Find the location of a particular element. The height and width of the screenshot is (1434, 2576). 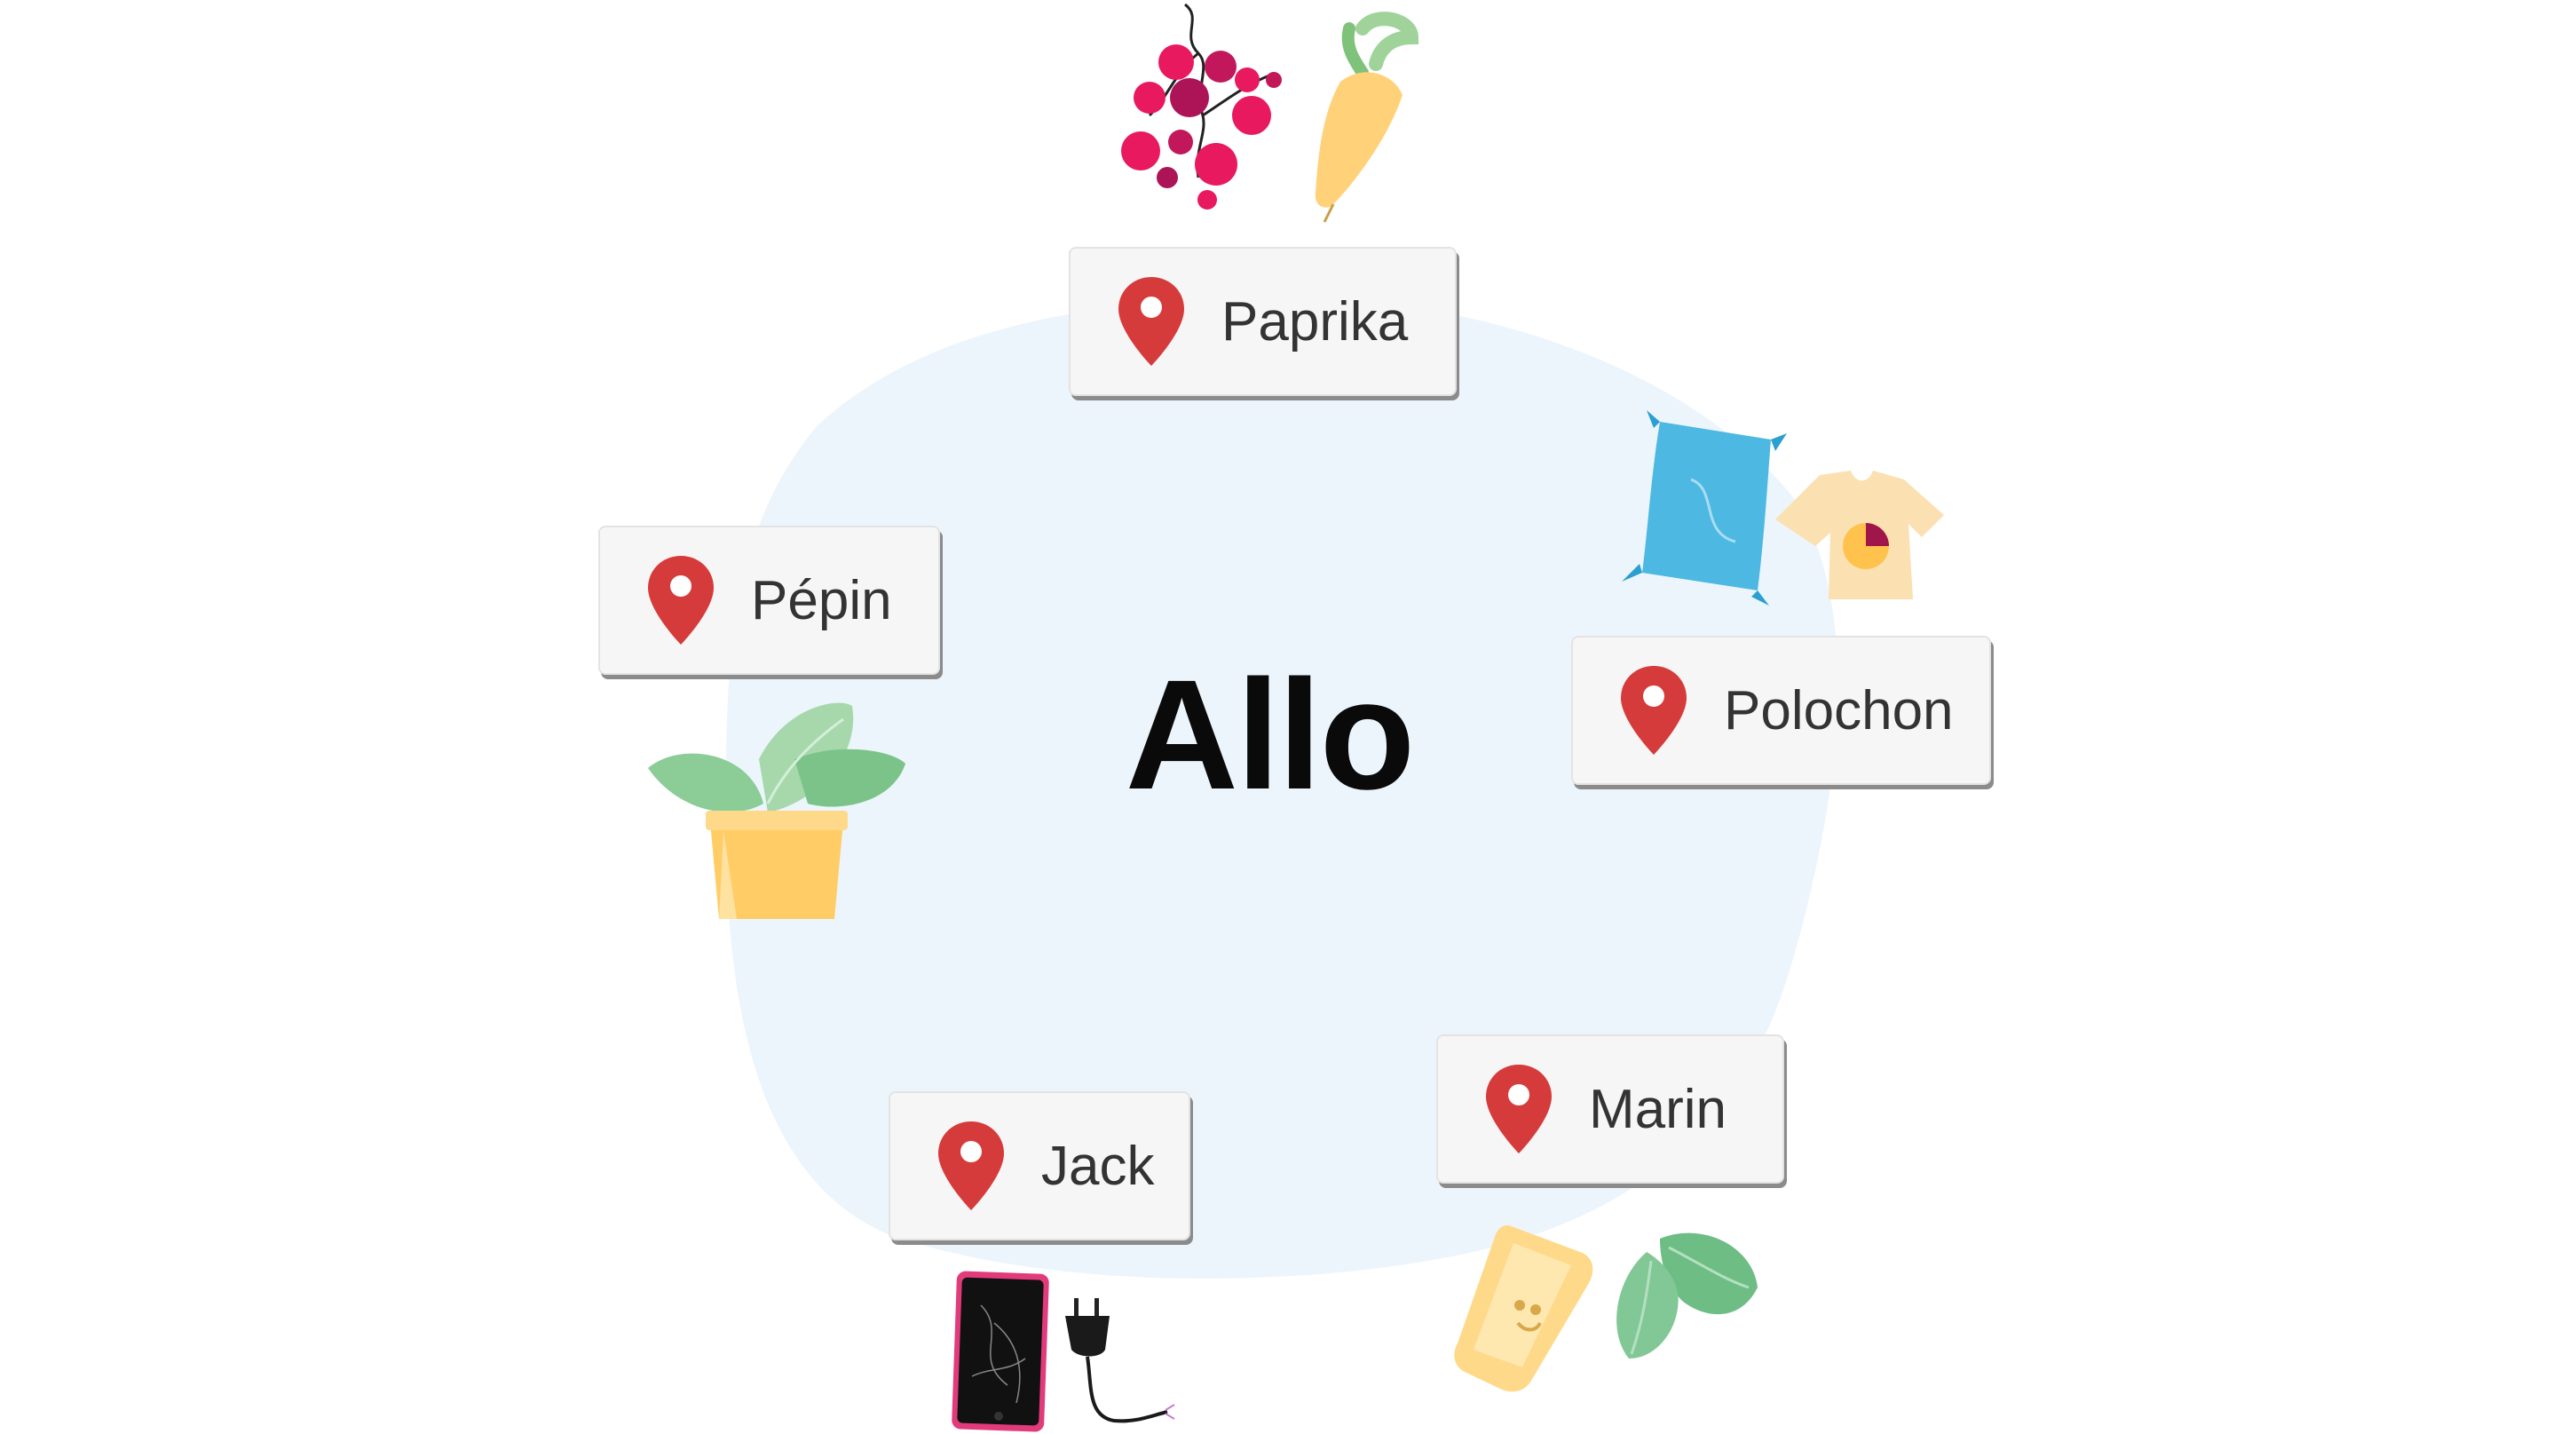

smartphone-icon is located at coordinates (1000, 1351).